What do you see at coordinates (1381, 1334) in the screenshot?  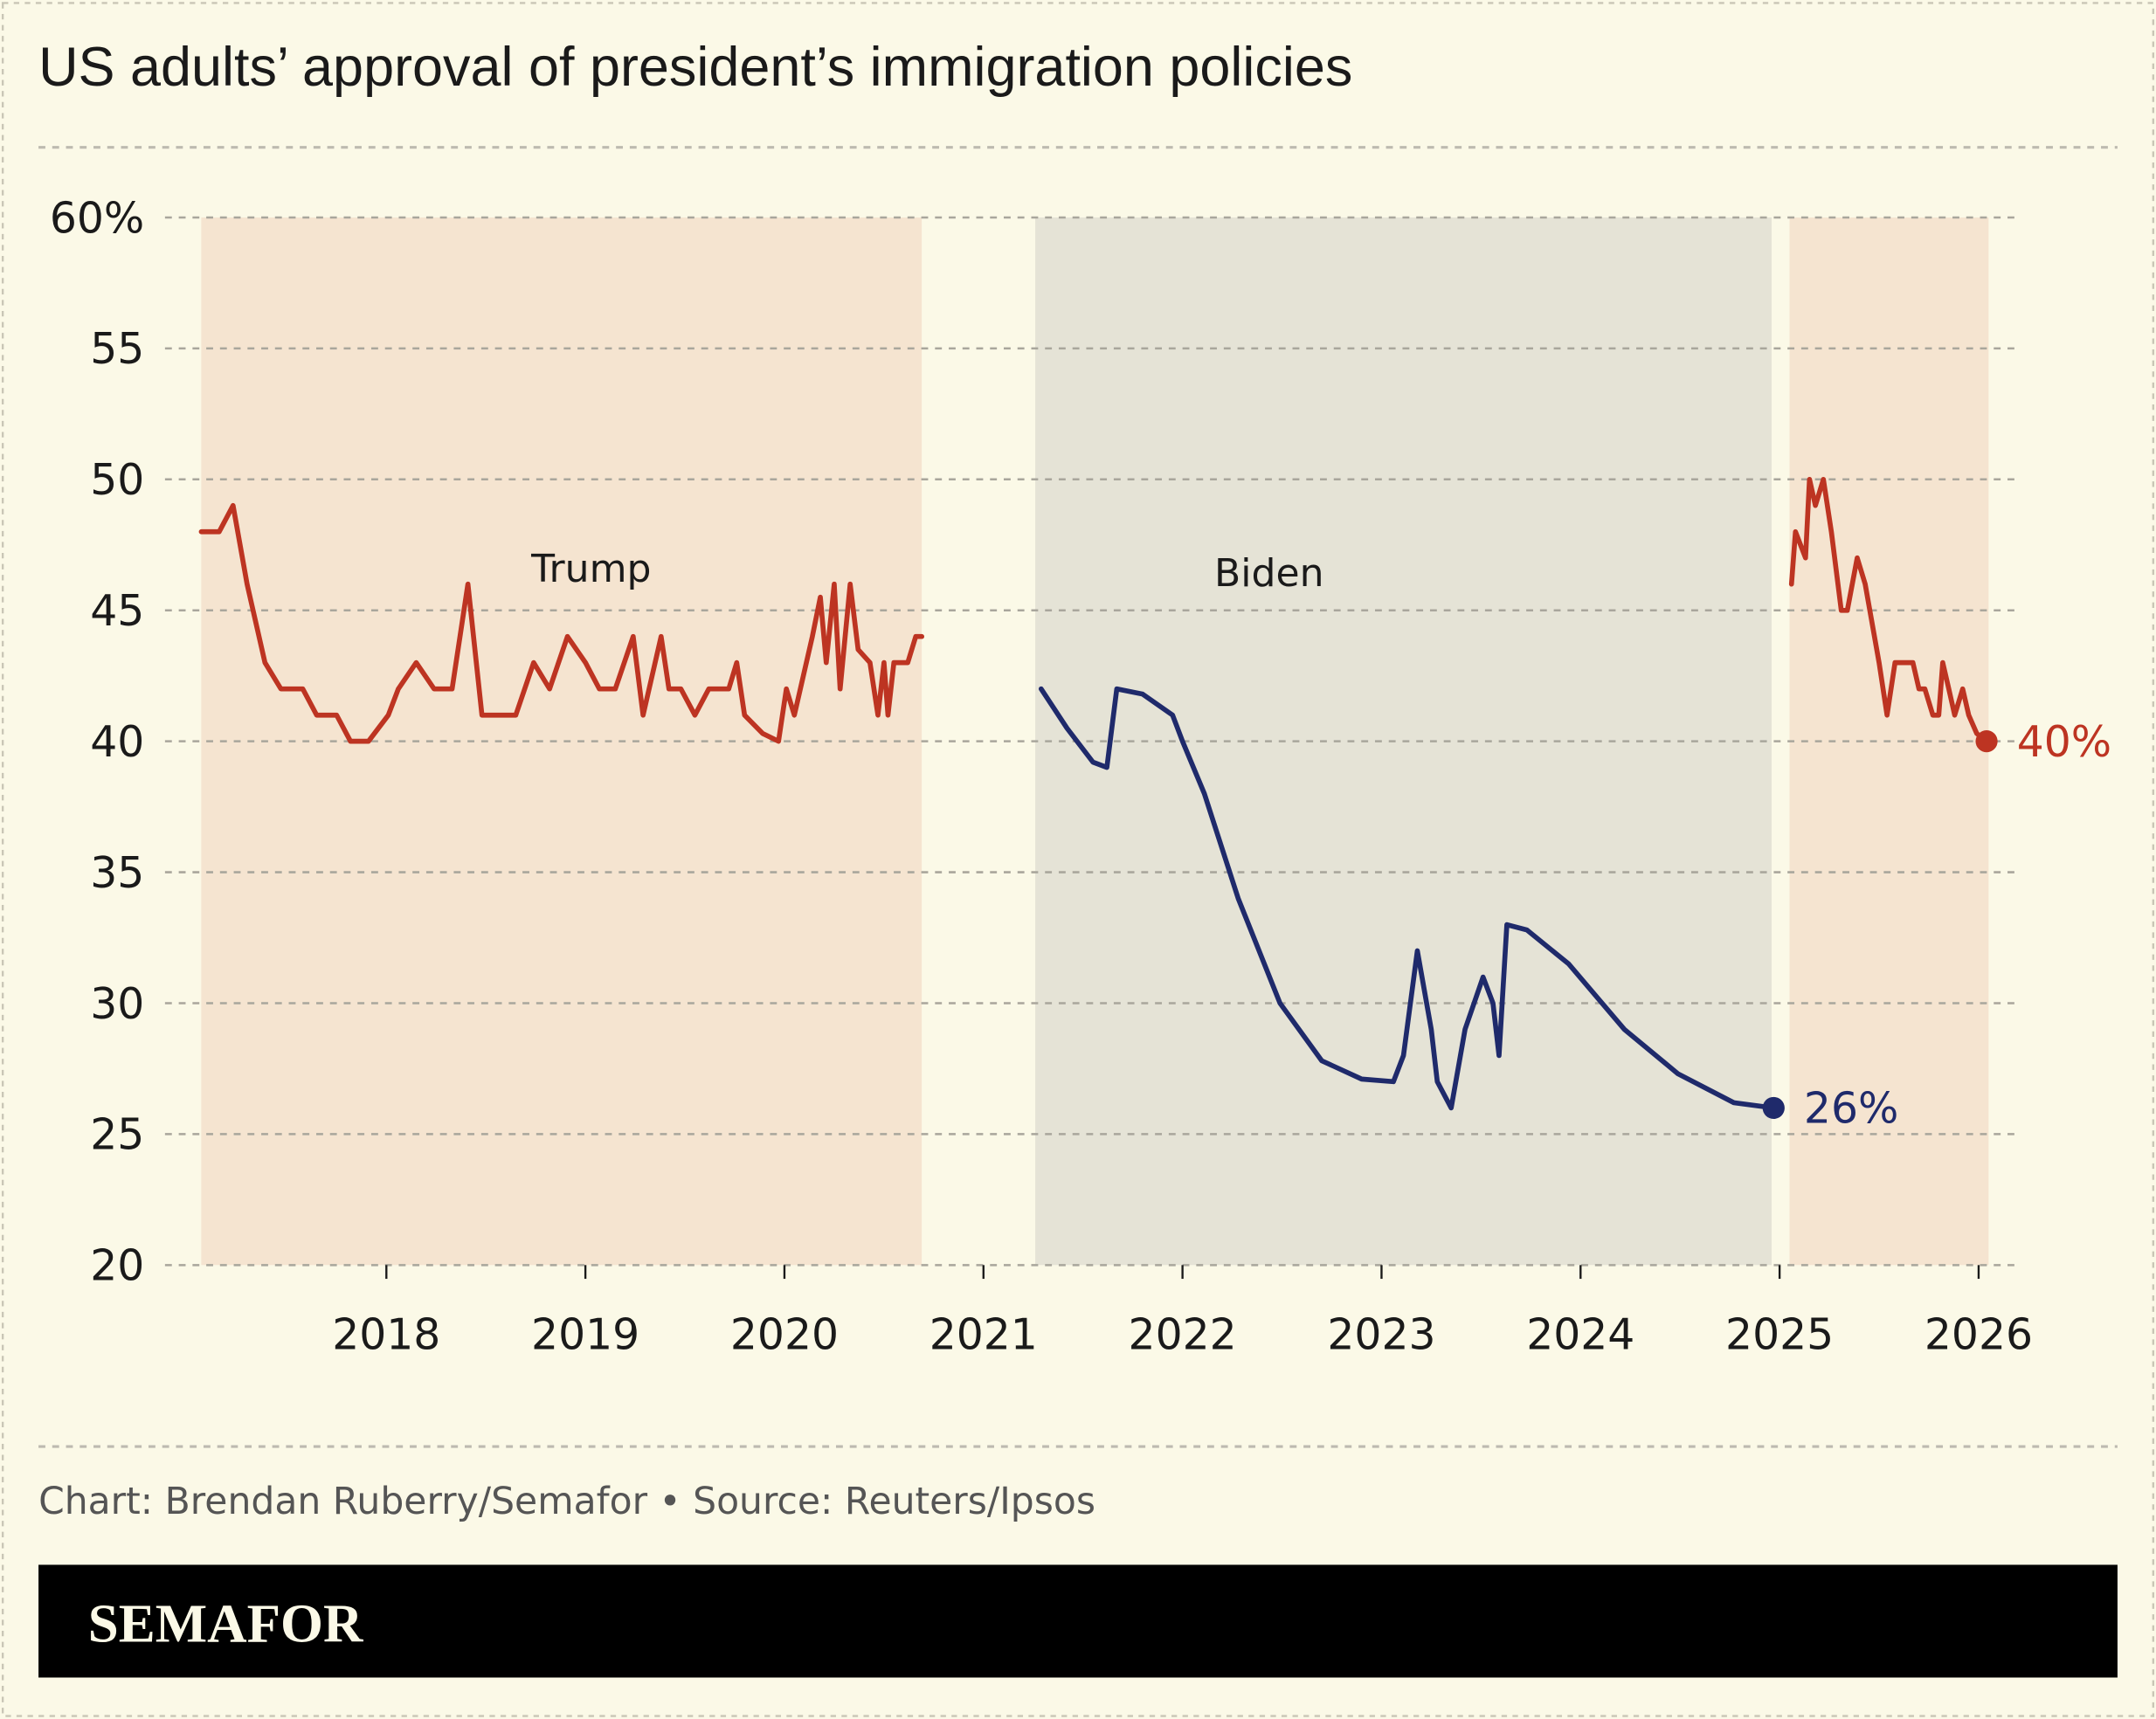 I see `x-tick-label: 2023` at bounding box center [1381, 1334].